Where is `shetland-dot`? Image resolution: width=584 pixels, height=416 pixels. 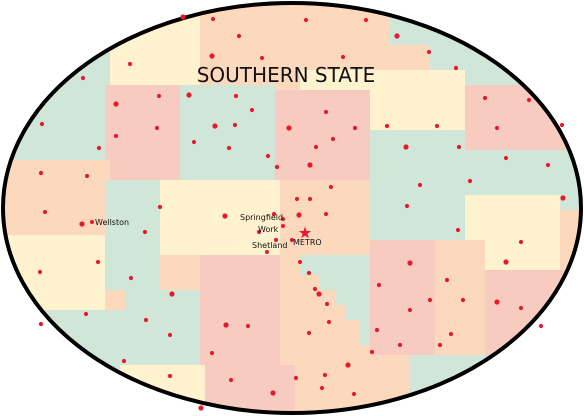
shetland-dot is located at coordinates (267, 252).